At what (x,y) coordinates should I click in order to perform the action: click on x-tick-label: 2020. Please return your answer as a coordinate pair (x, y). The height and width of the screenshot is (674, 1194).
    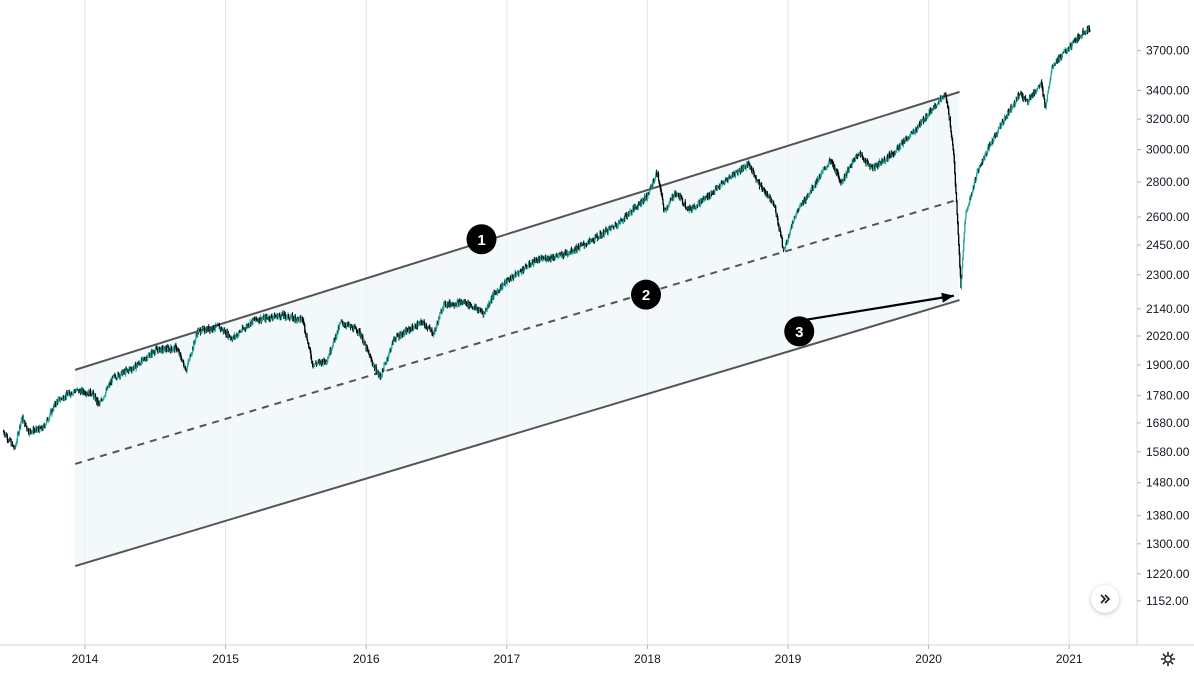
    Looking at the image, I should click on (928, 659).